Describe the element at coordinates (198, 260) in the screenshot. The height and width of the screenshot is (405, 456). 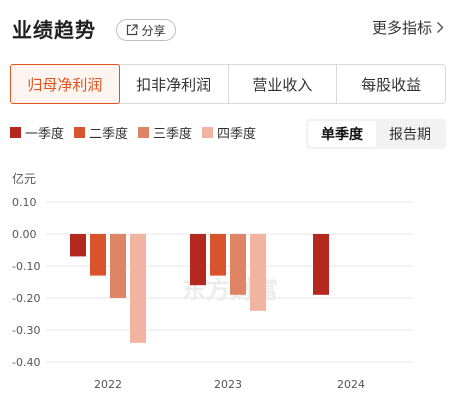
I see `bar-2023-q1` at that location.